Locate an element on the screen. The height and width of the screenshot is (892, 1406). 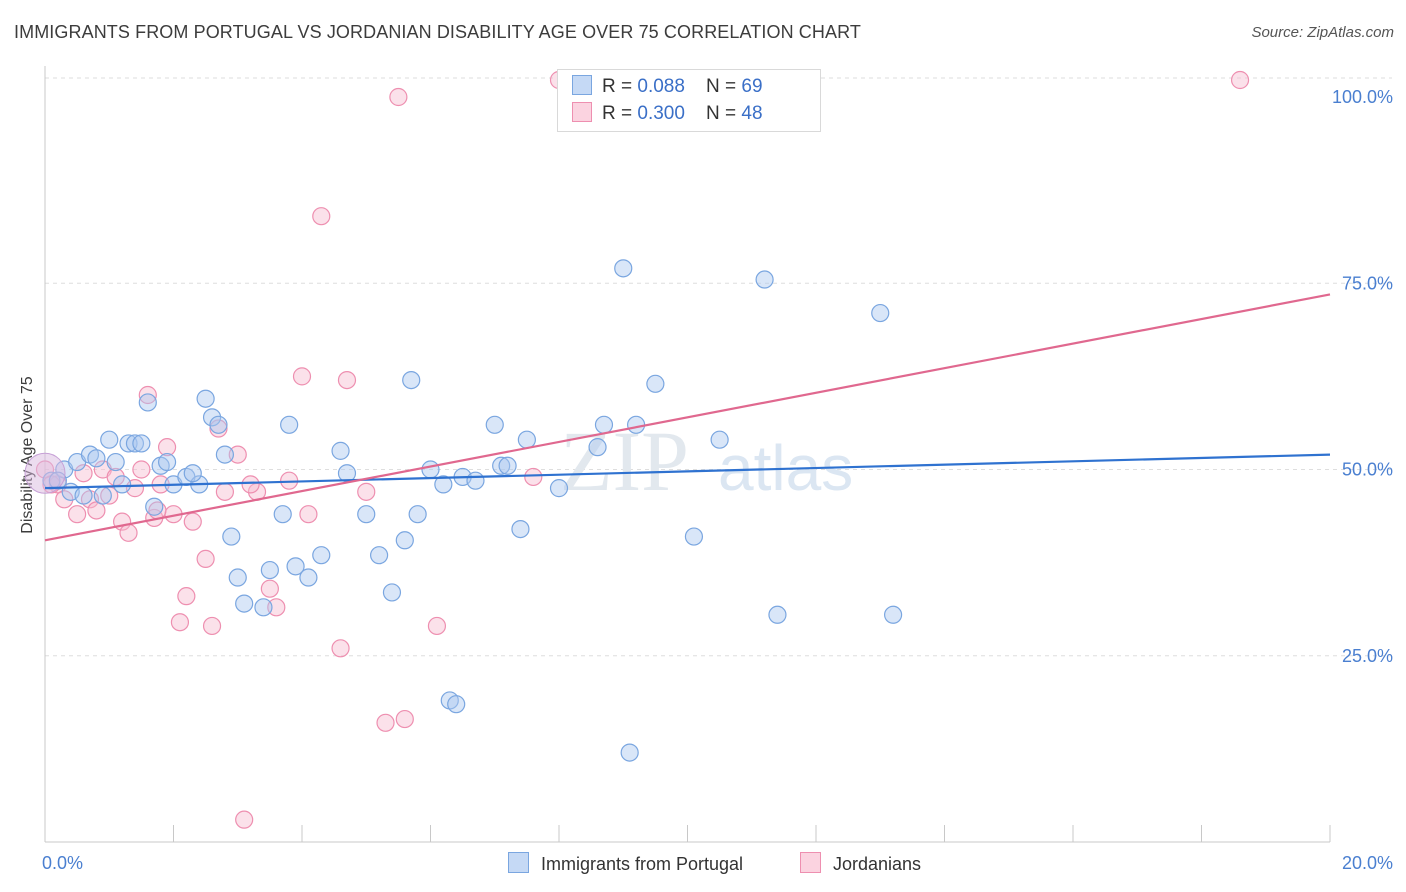
n-value: 48 is located at coordinates (752, 113).